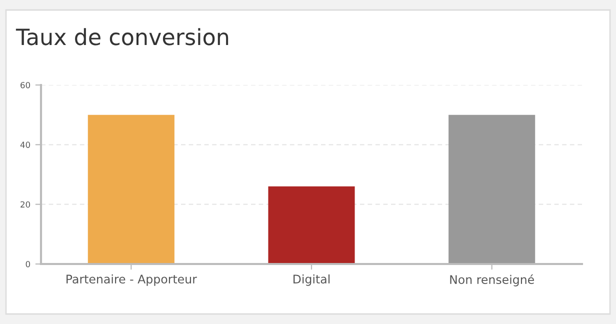  Describe the element at coordinates (25, 145) in the screenshot. I see `y-tick-label: 40` at that location.